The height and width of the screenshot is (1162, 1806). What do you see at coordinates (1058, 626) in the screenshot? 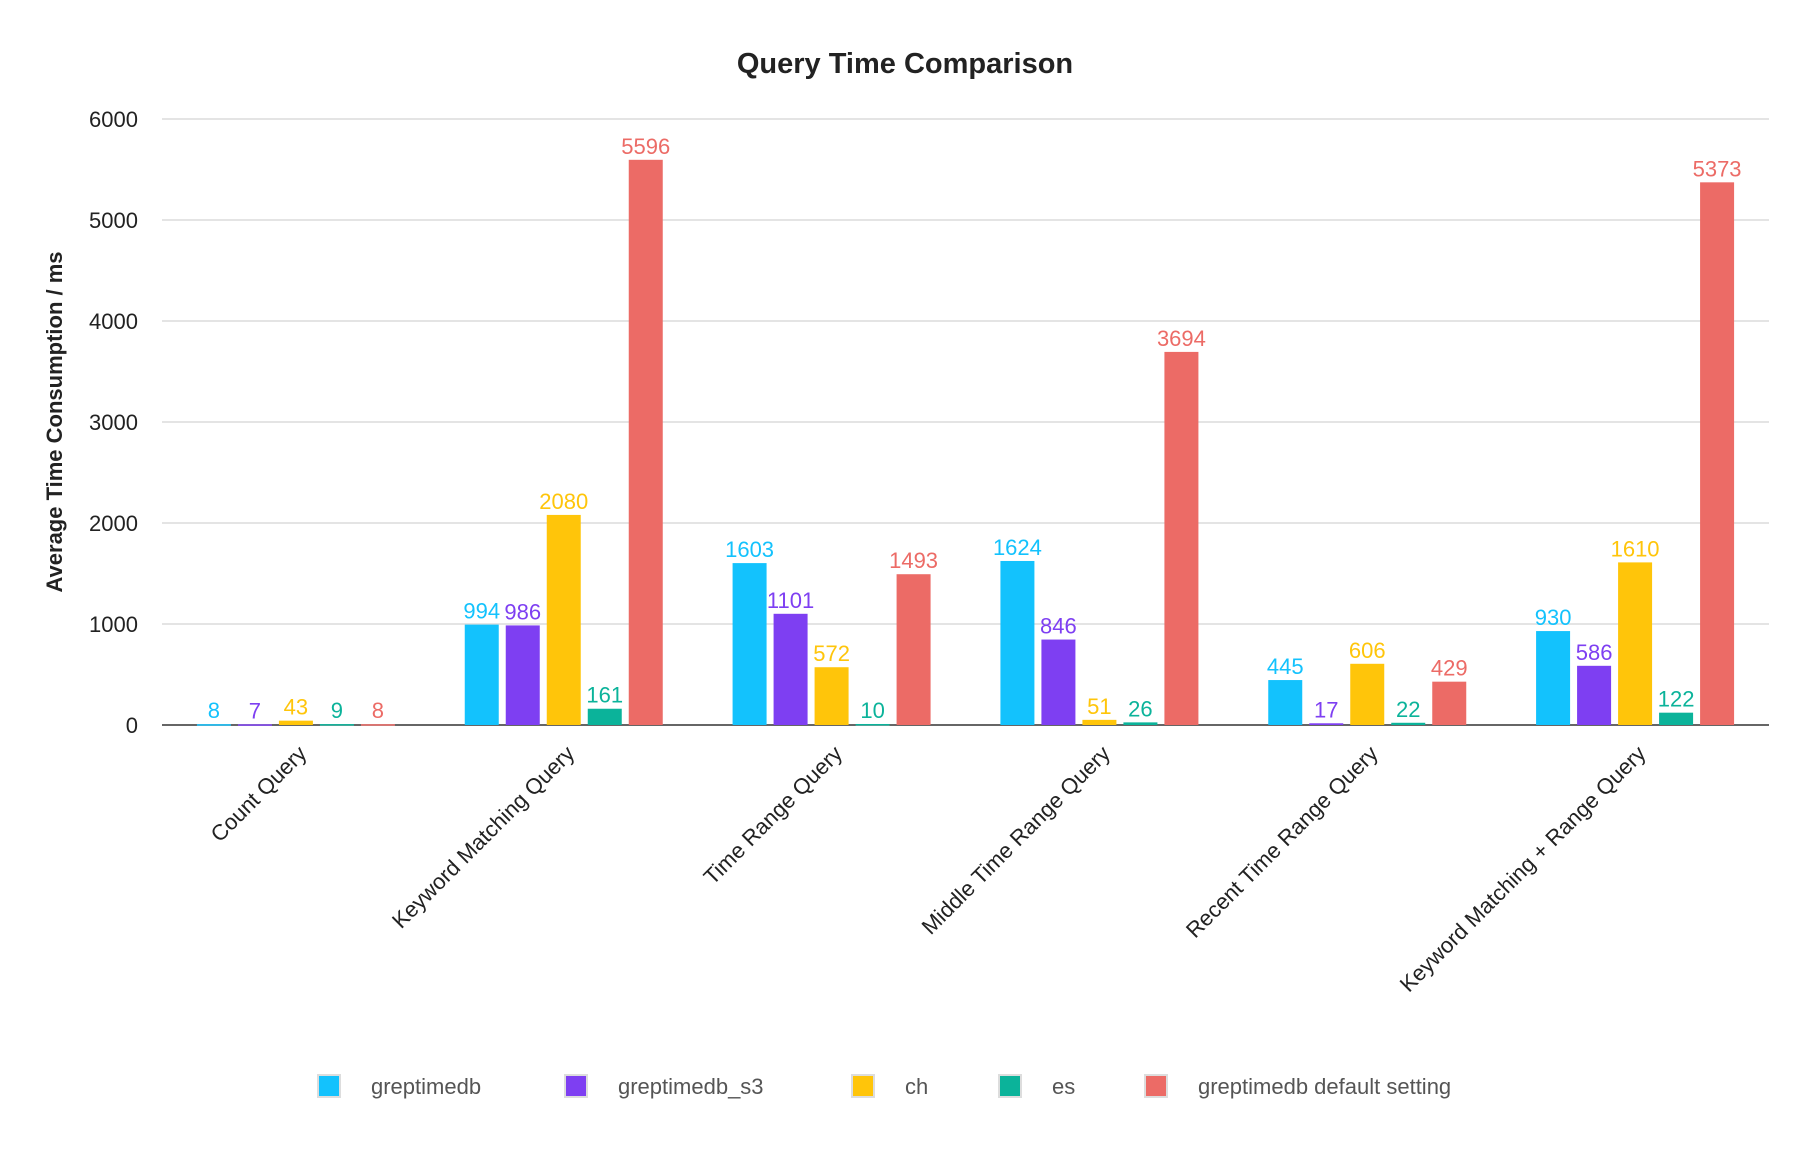
I see `data-label: 846` at bounding box center [1058, 626].